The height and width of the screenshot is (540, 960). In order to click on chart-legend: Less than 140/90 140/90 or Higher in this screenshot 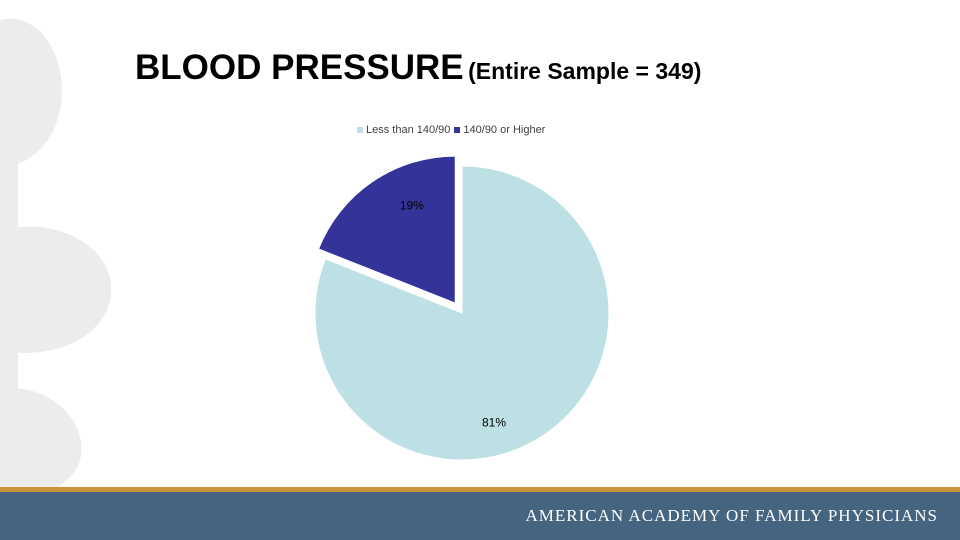, I will do `click(453, 130)`.